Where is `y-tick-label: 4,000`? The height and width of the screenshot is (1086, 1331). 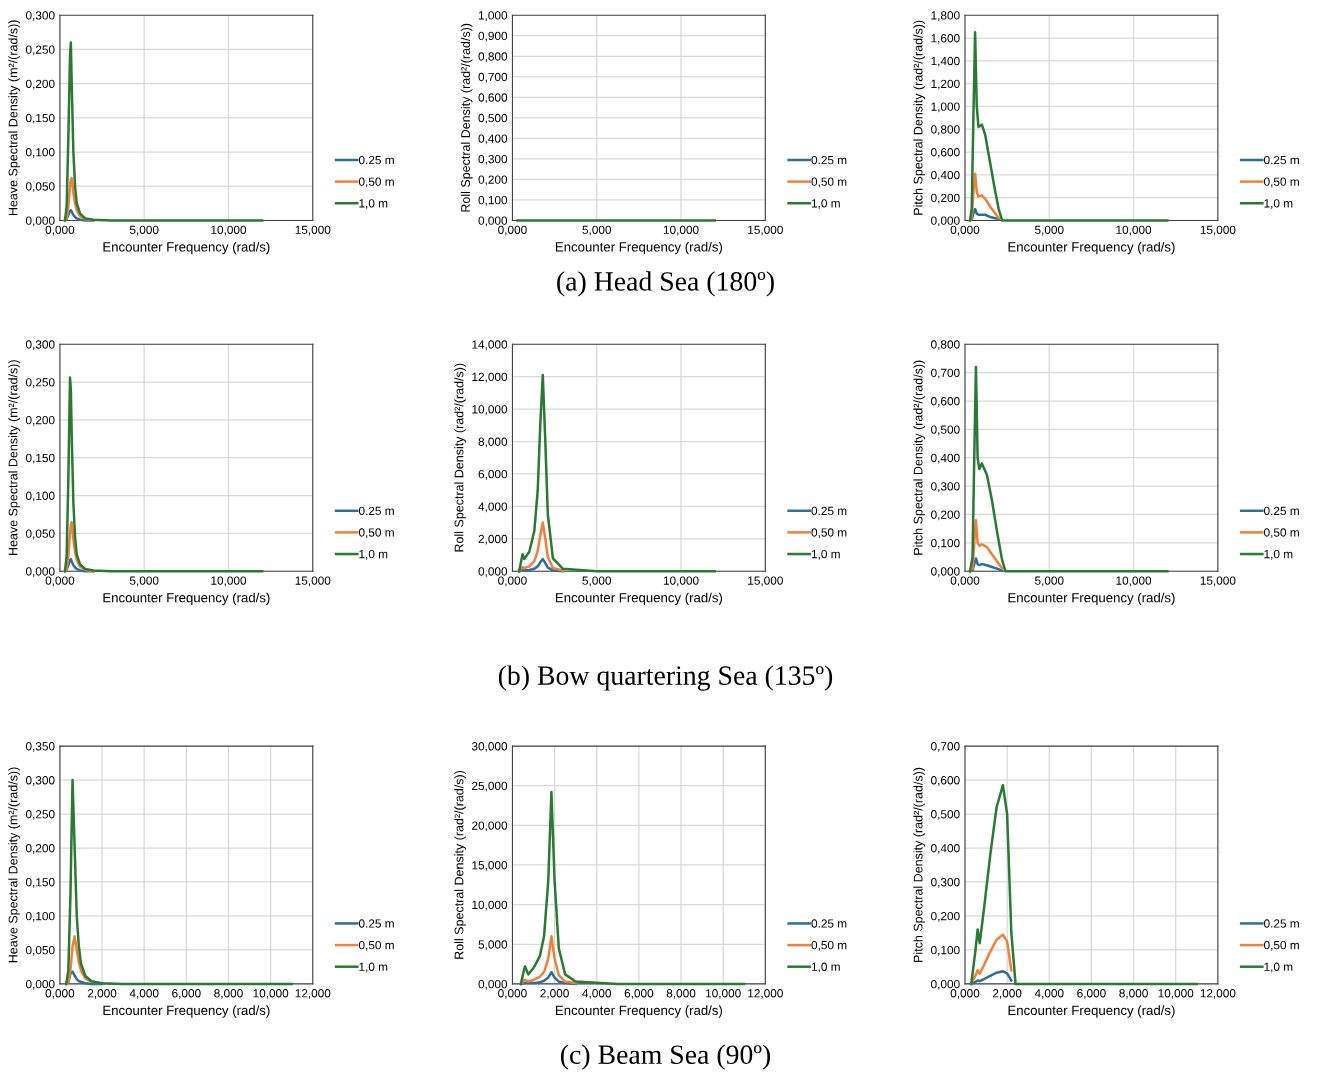 y-tick-label: 4,000 is located at coordinates (493, 507).